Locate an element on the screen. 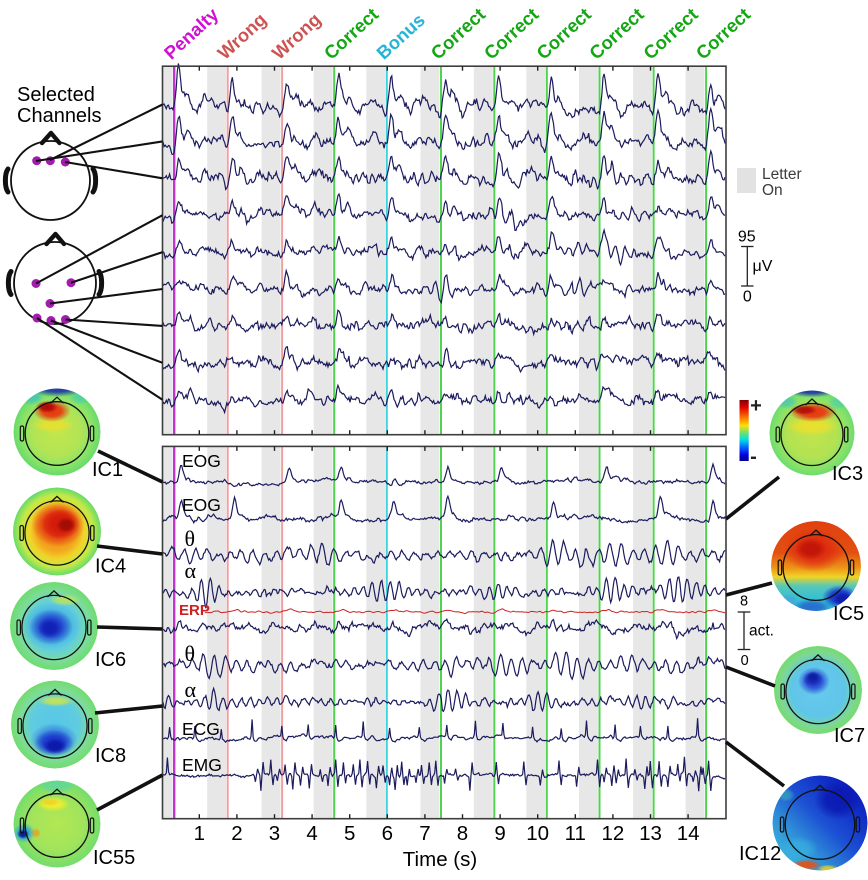  svg-text: Time (s) is located at coordinates (440, 859).